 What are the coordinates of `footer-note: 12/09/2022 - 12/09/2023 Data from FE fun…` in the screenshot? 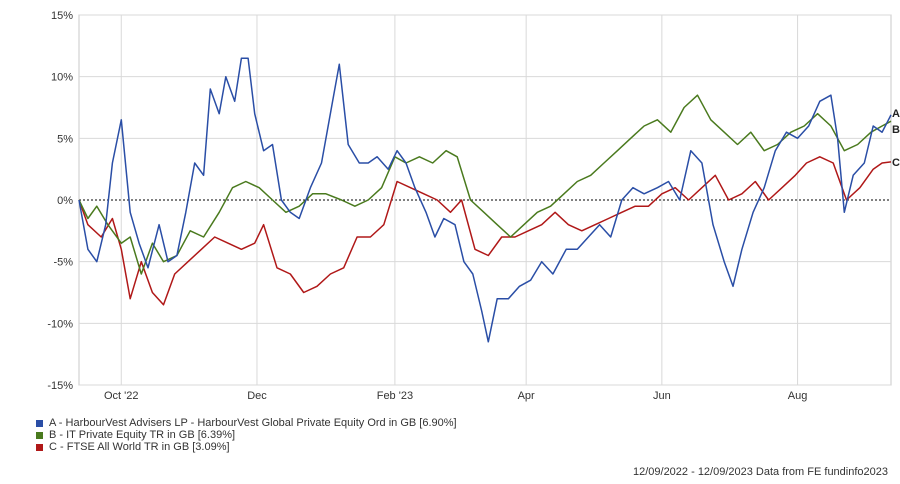 It's located at (760, 472).